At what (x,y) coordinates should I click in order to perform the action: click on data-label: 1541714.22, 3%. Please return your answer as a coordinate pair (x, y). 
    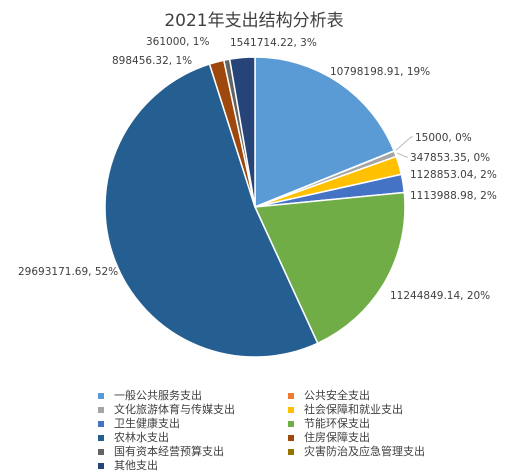
    Looking at the image, I should click on (273, 43).